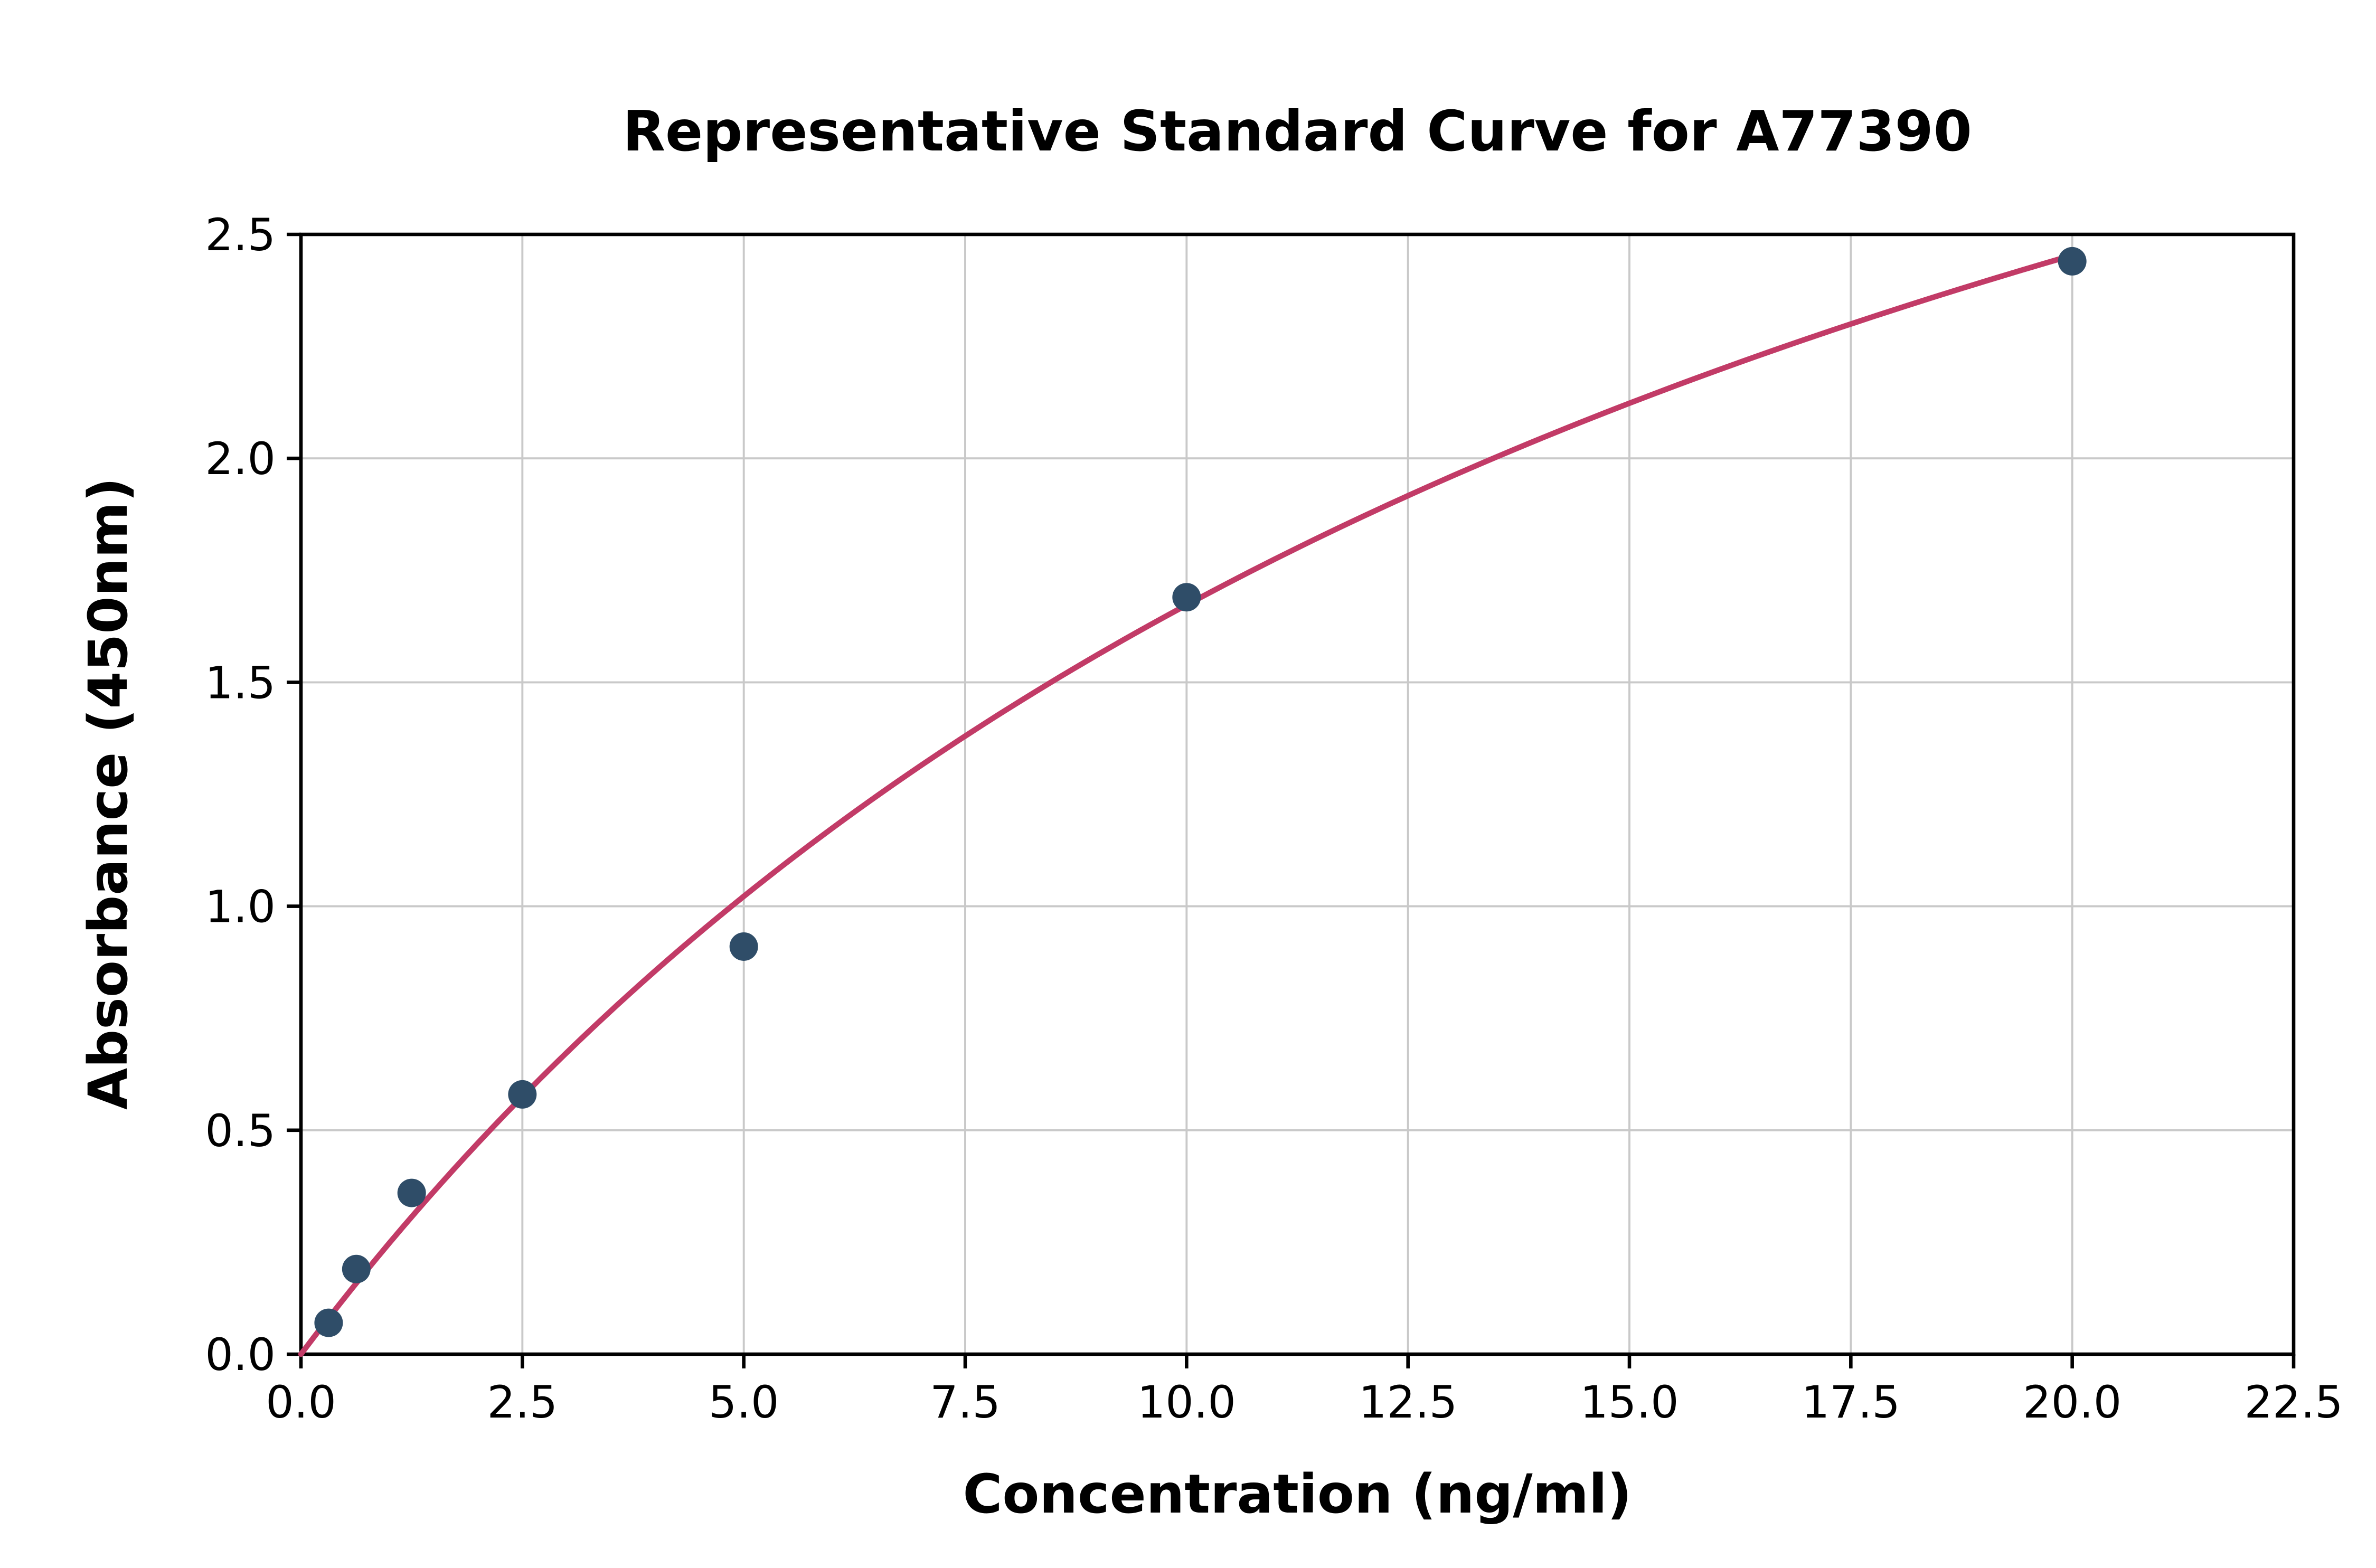 The image size is (2376, 1568). I want to click on y-tick-label: 2.5, so click(241, 235).